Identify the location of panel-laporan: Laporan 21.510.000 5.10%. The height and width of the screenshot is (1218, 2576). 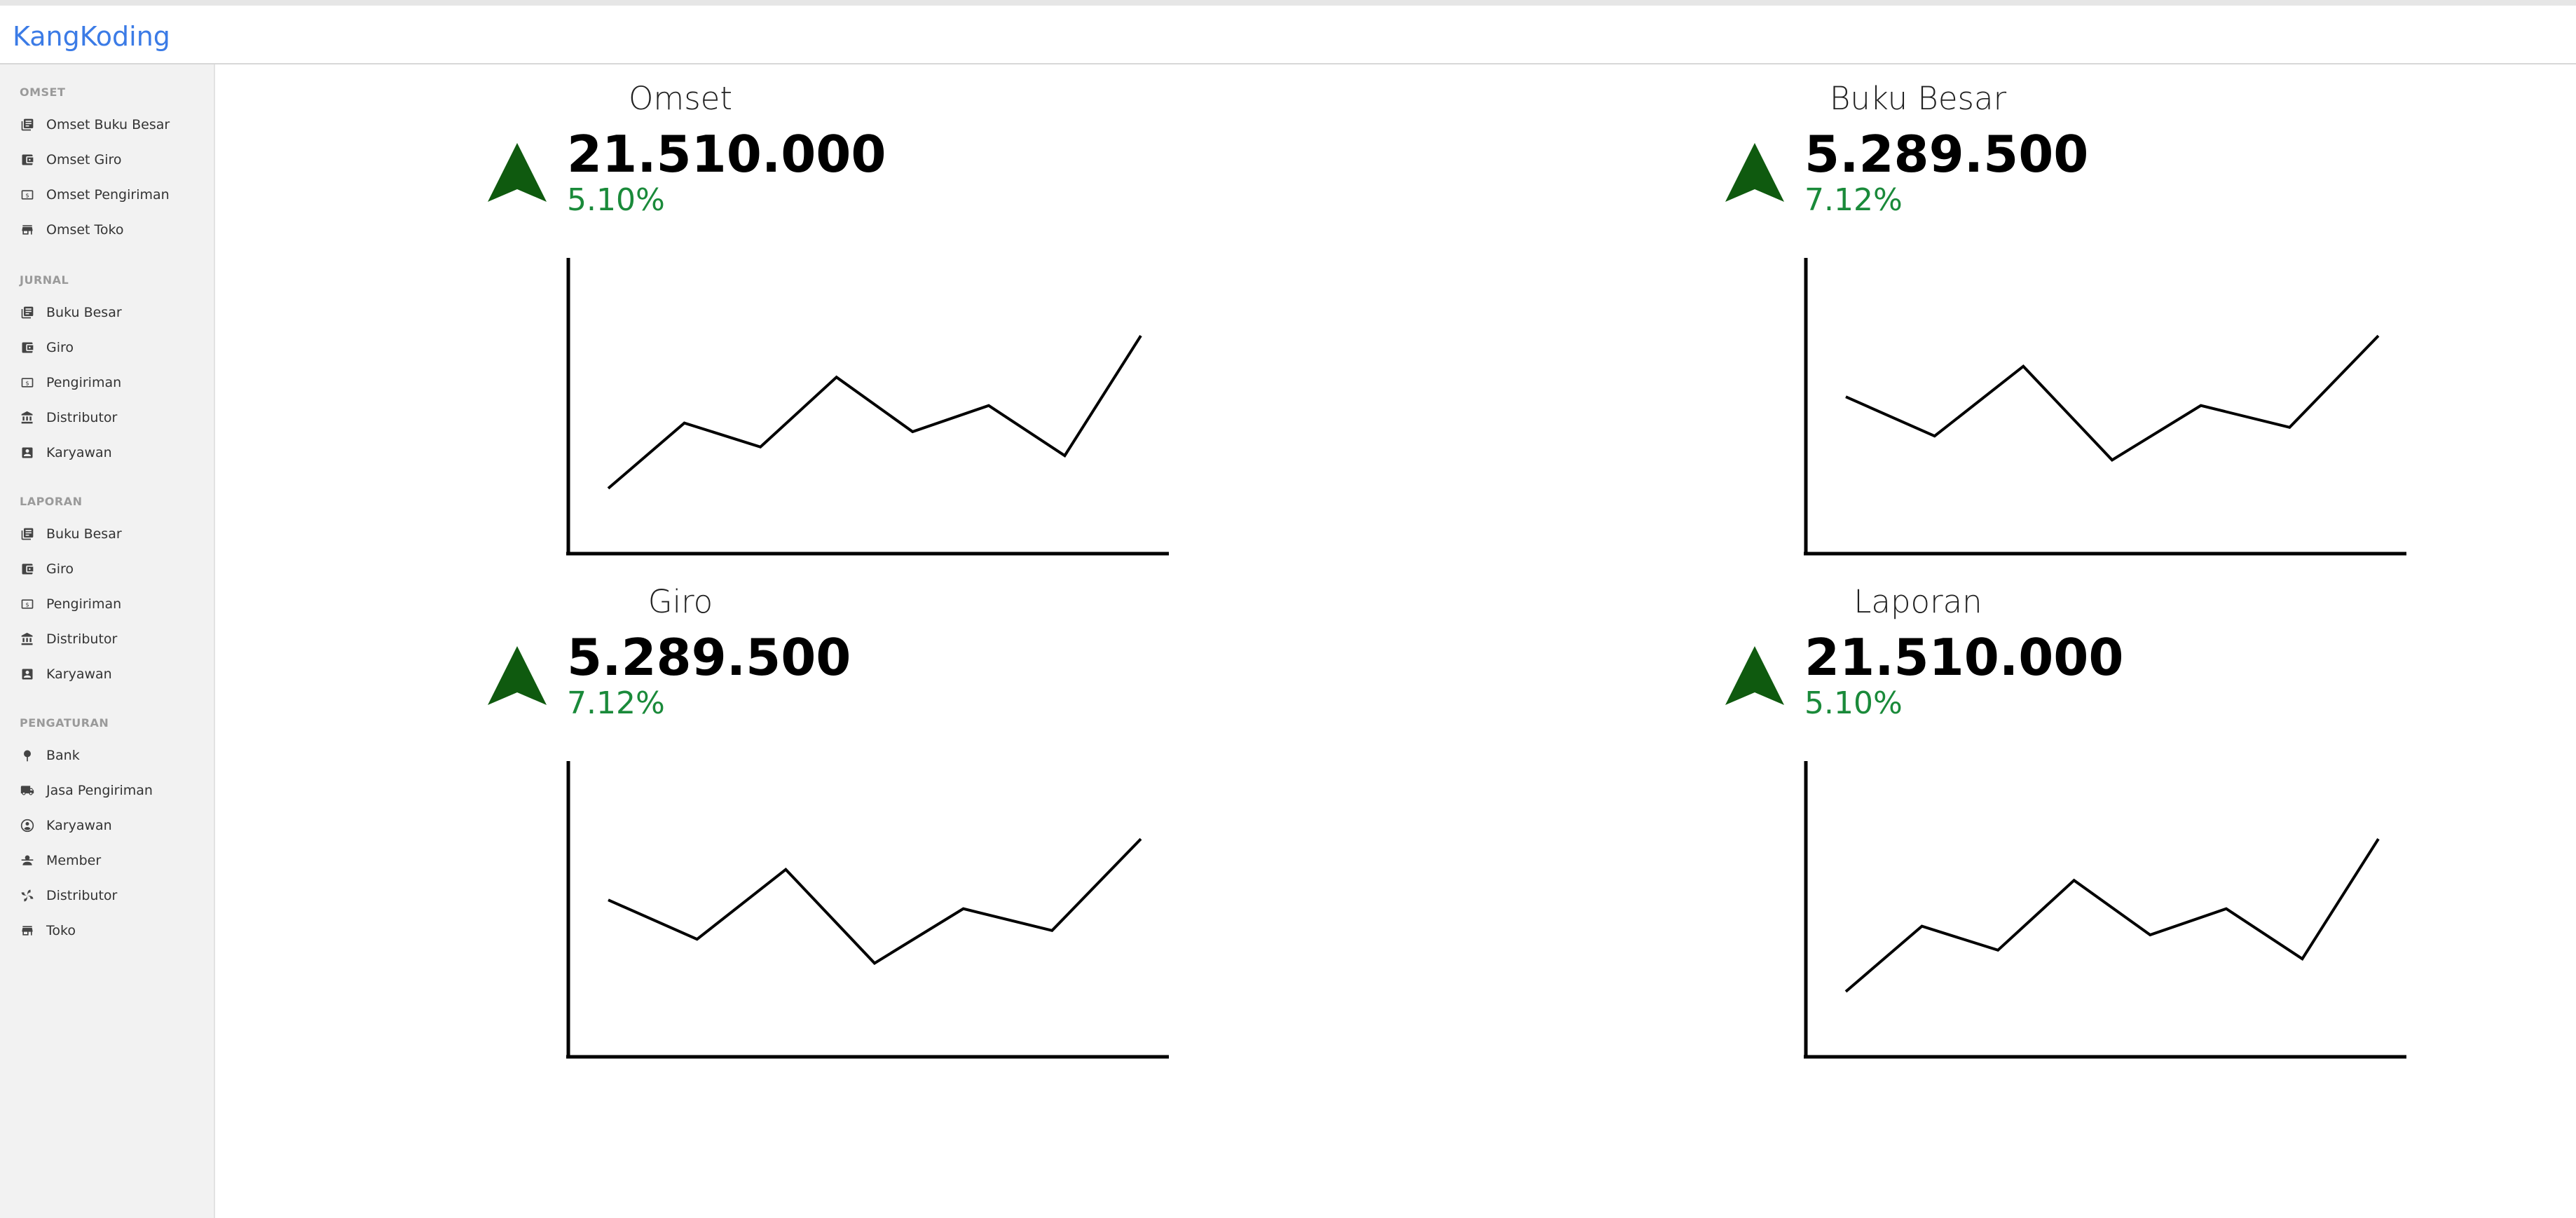
(2110, 813).